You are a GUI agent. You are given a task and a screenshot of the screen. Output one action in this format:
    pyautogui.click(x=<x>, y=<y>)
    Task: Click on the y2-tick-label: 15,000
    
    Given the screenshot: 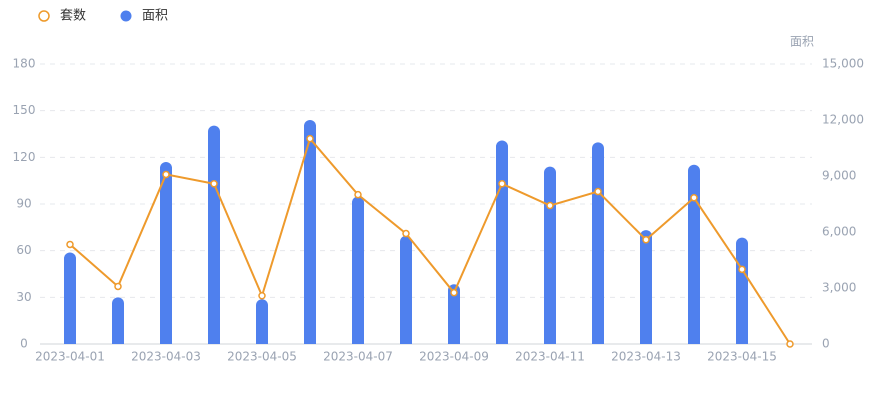 What is the action you would take?
    pyautogui.click(x=843, y=64)
    